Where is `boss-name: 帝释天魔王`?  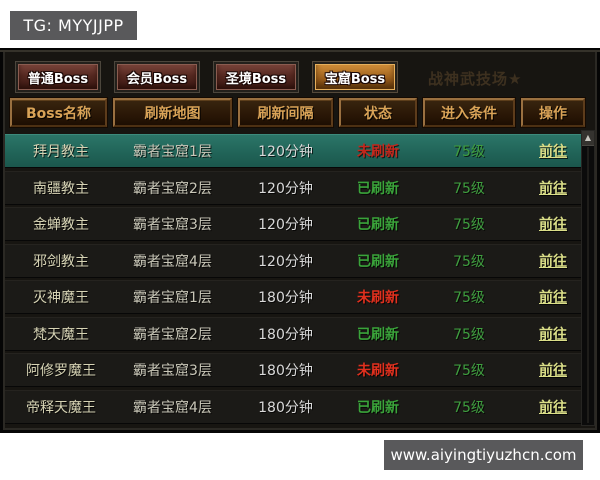 boss-name: 帝释天魔王 is located at coordinates (61, 407).